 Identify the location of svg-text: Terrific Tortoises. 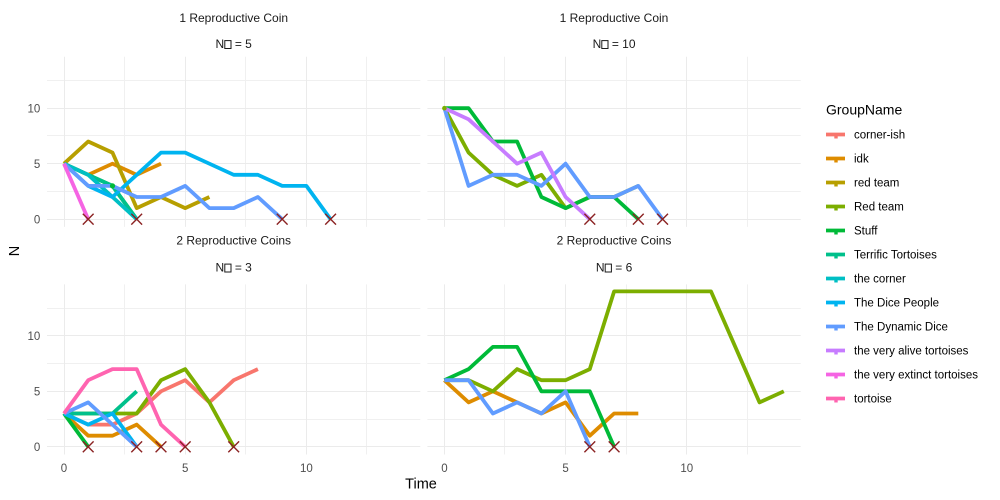
(895, 256).